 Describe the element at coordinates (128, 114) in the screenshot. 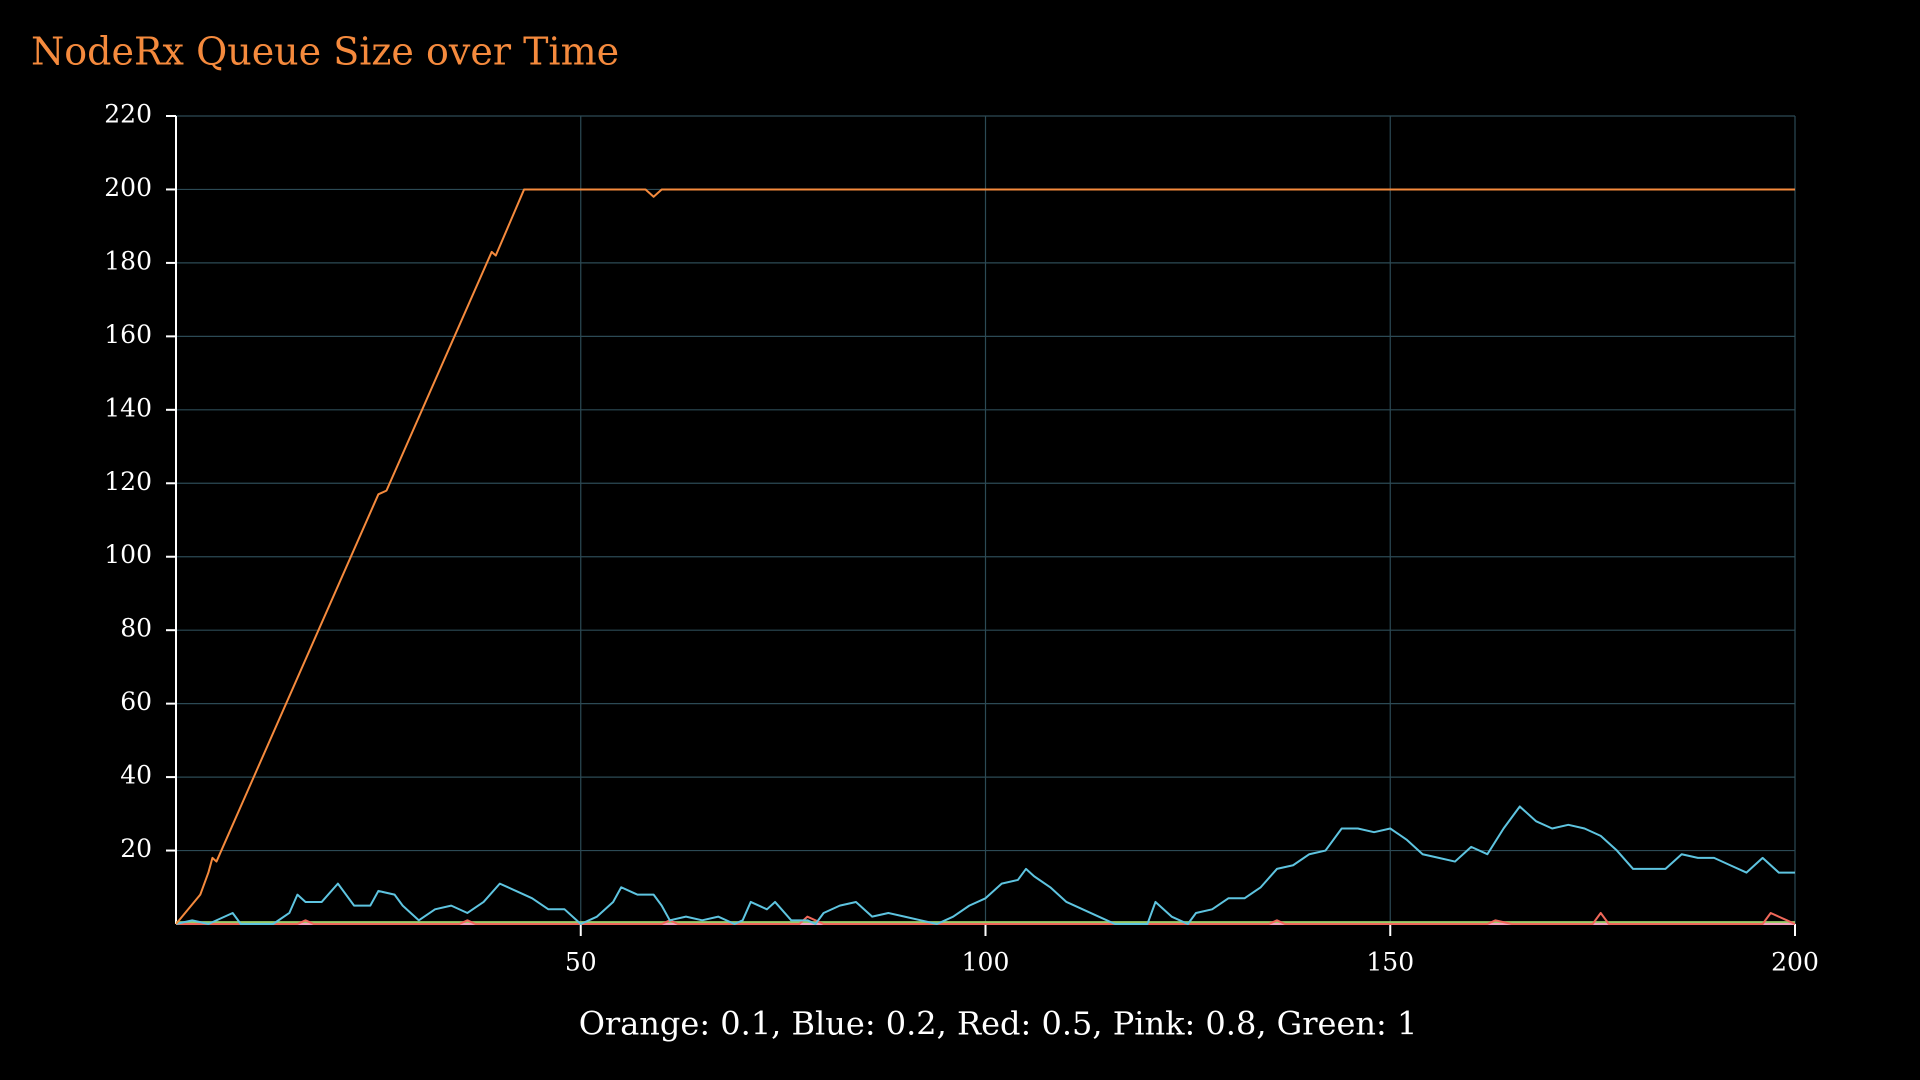

I see `y-tick-label: 220` at that location.